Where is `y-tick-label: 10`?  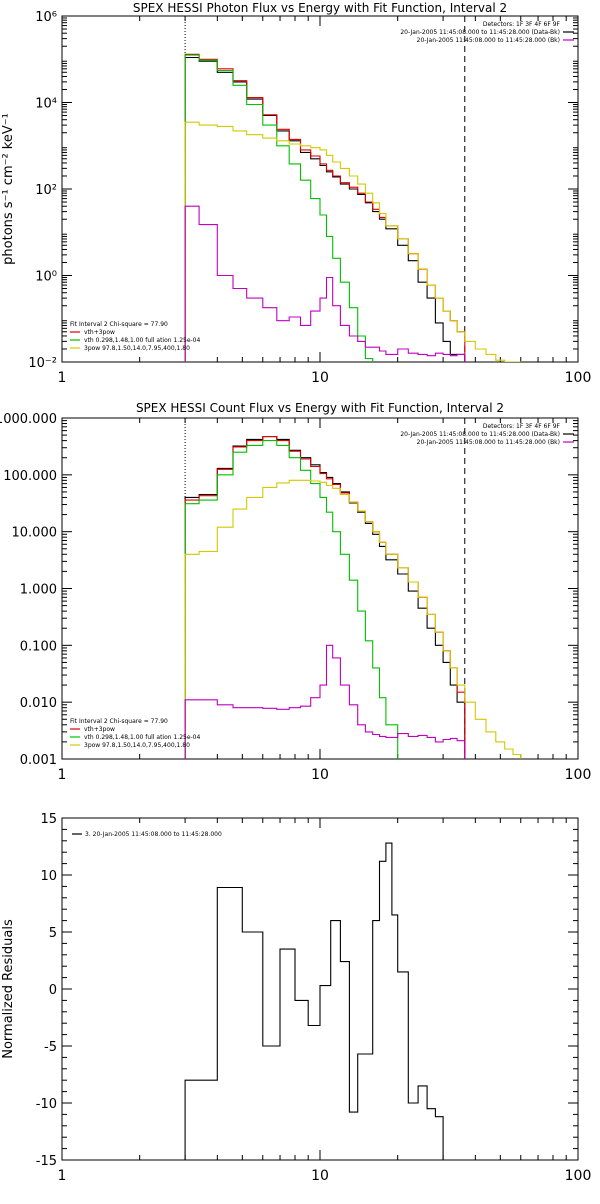 y-tick-label: 10 is located at coordinates (48, 876).